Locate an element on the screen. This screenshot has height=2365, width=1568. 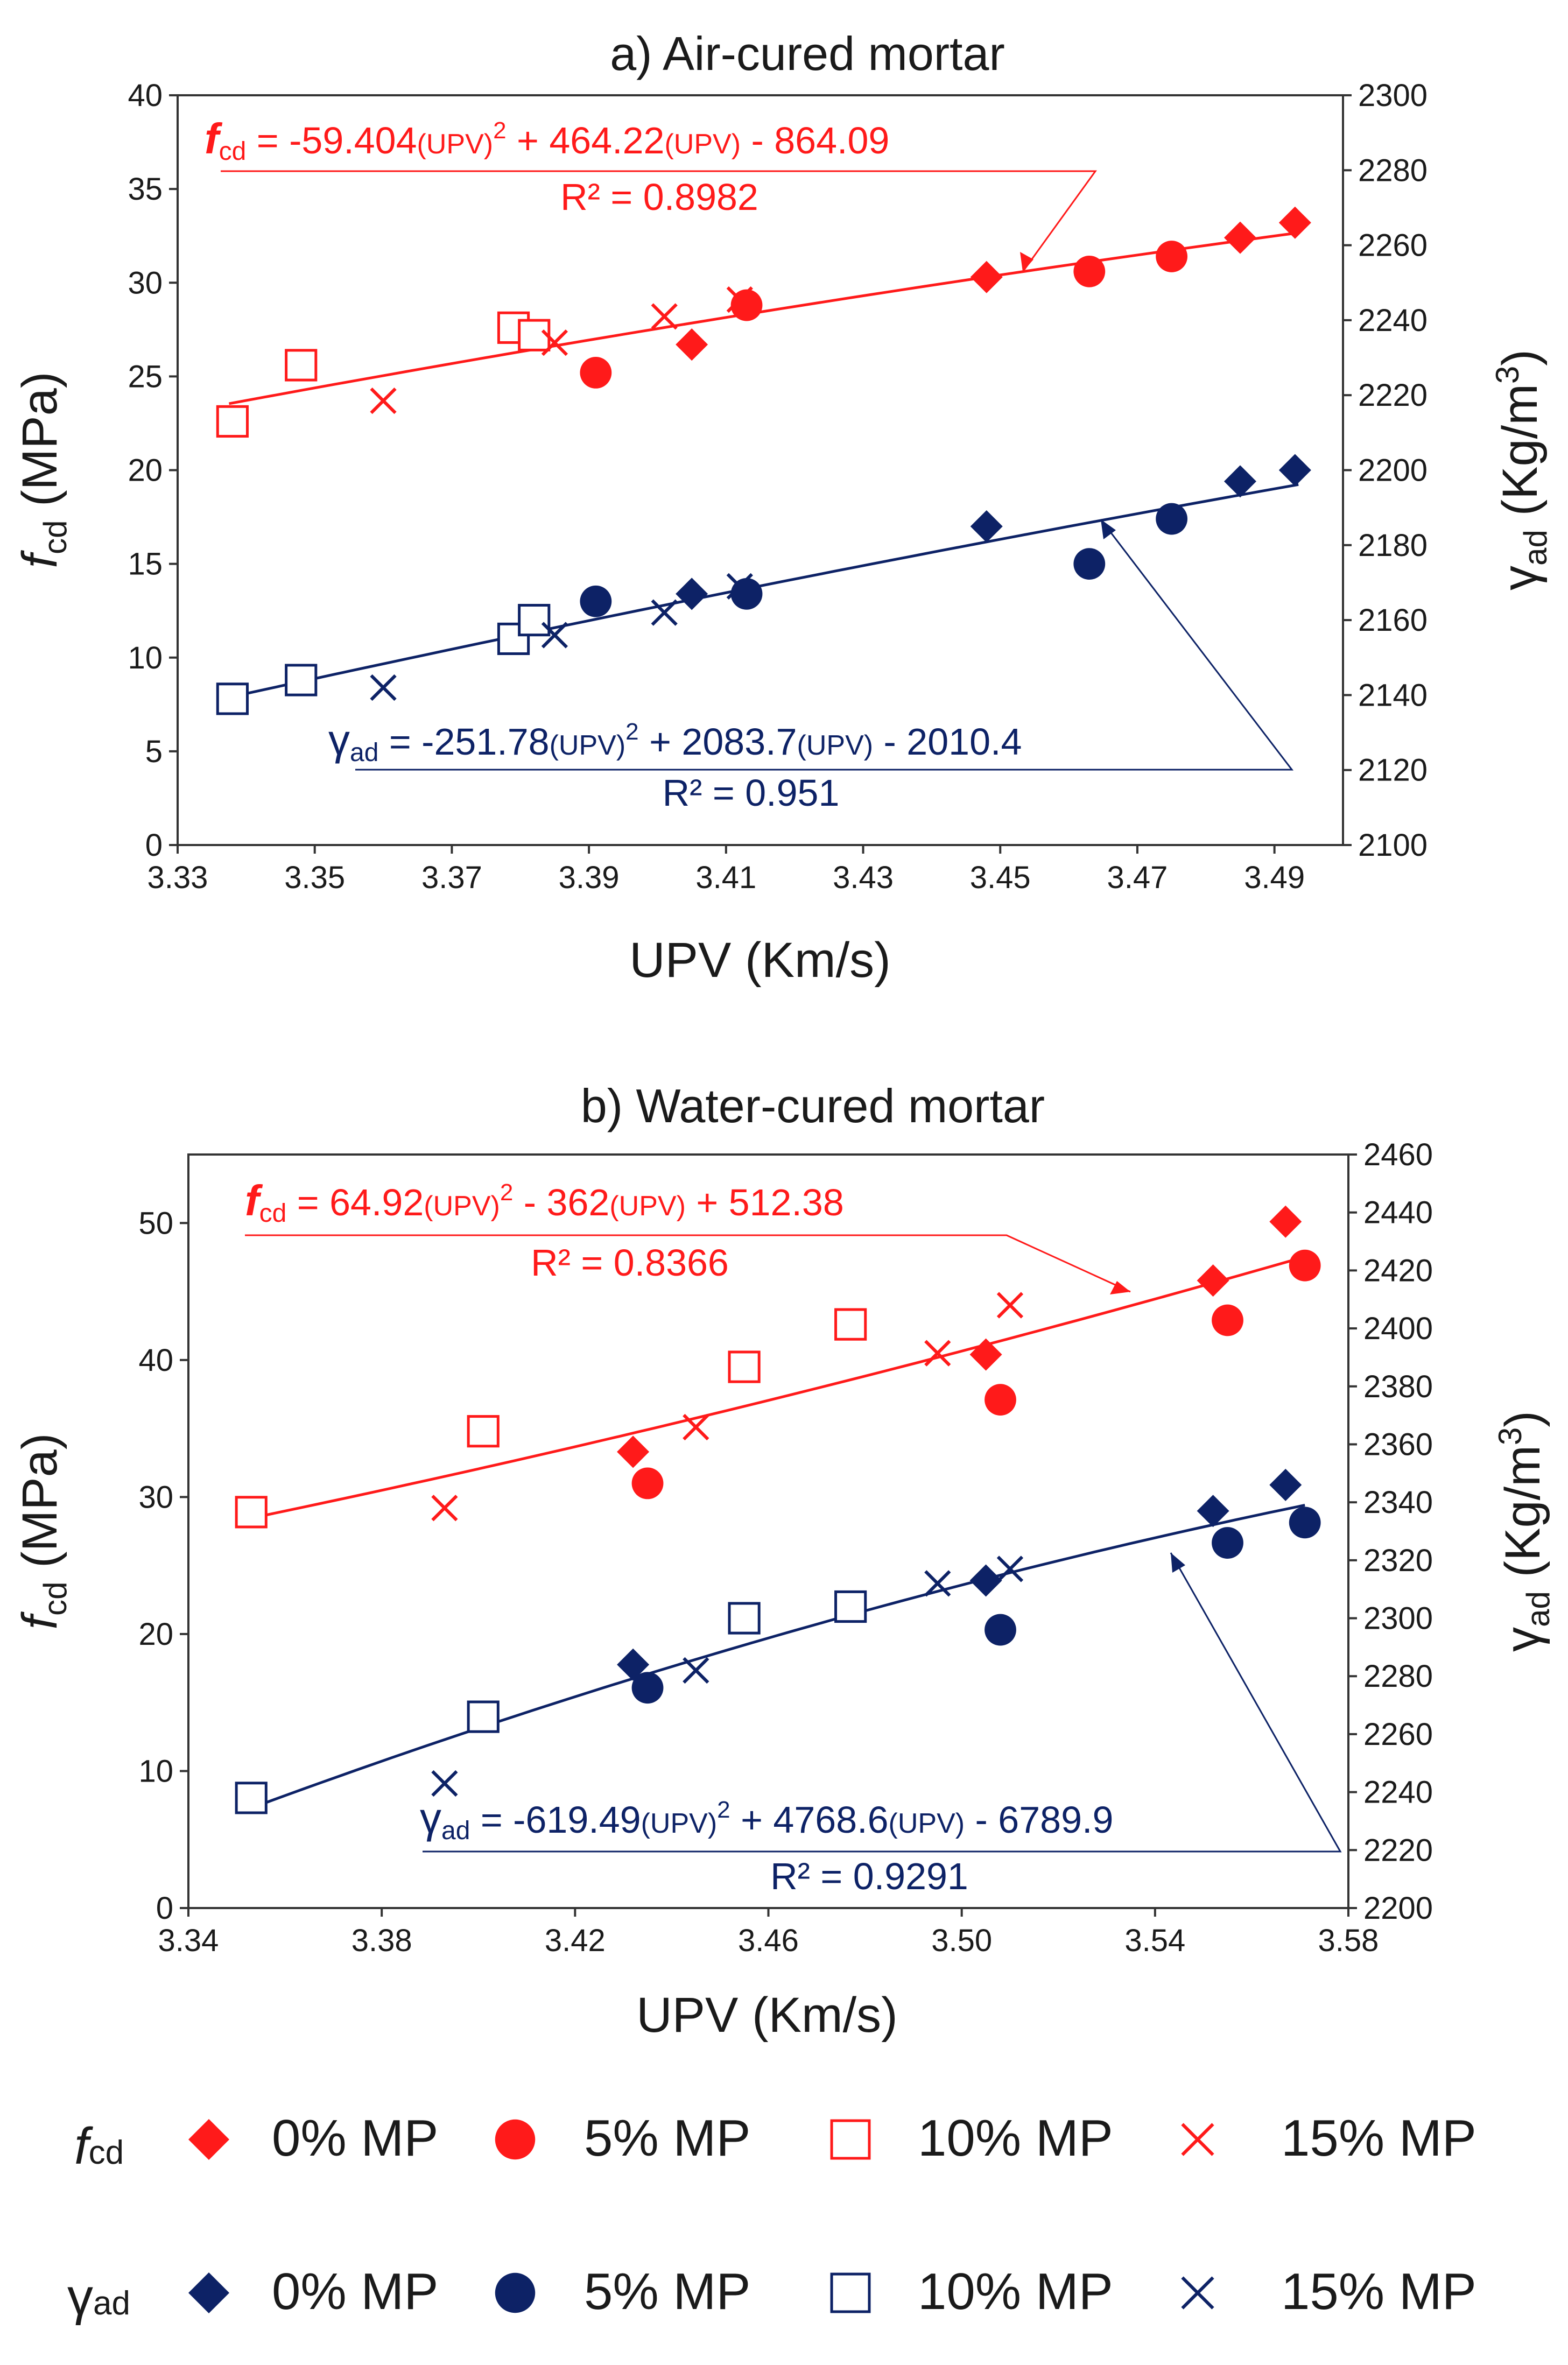
y2-tick-label: 2320 is located at coordinates (1398, 1560).